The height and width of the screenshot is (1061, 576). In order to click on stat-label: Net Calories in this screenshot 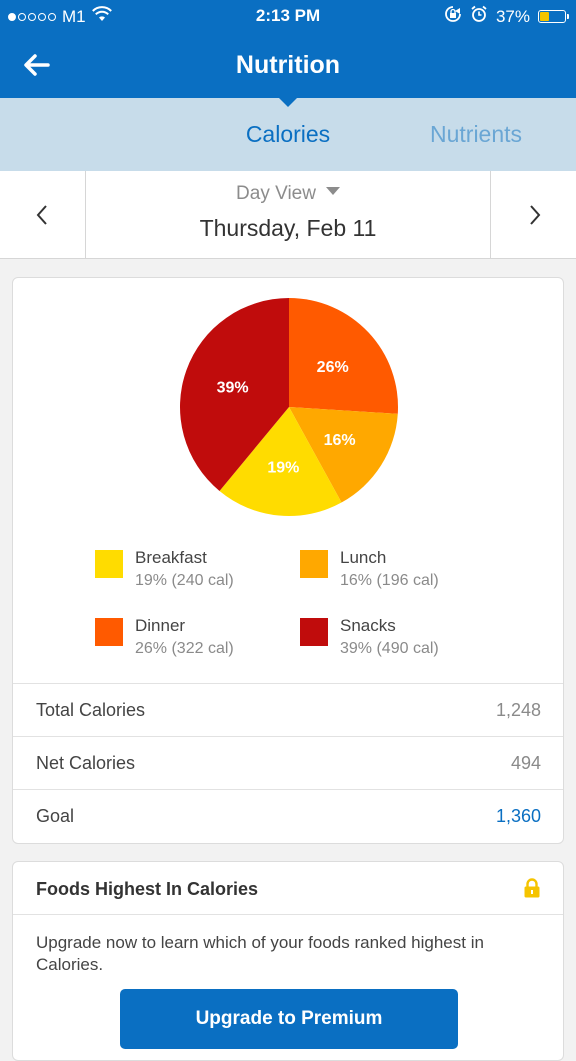, I will do `click(86, 763)`.